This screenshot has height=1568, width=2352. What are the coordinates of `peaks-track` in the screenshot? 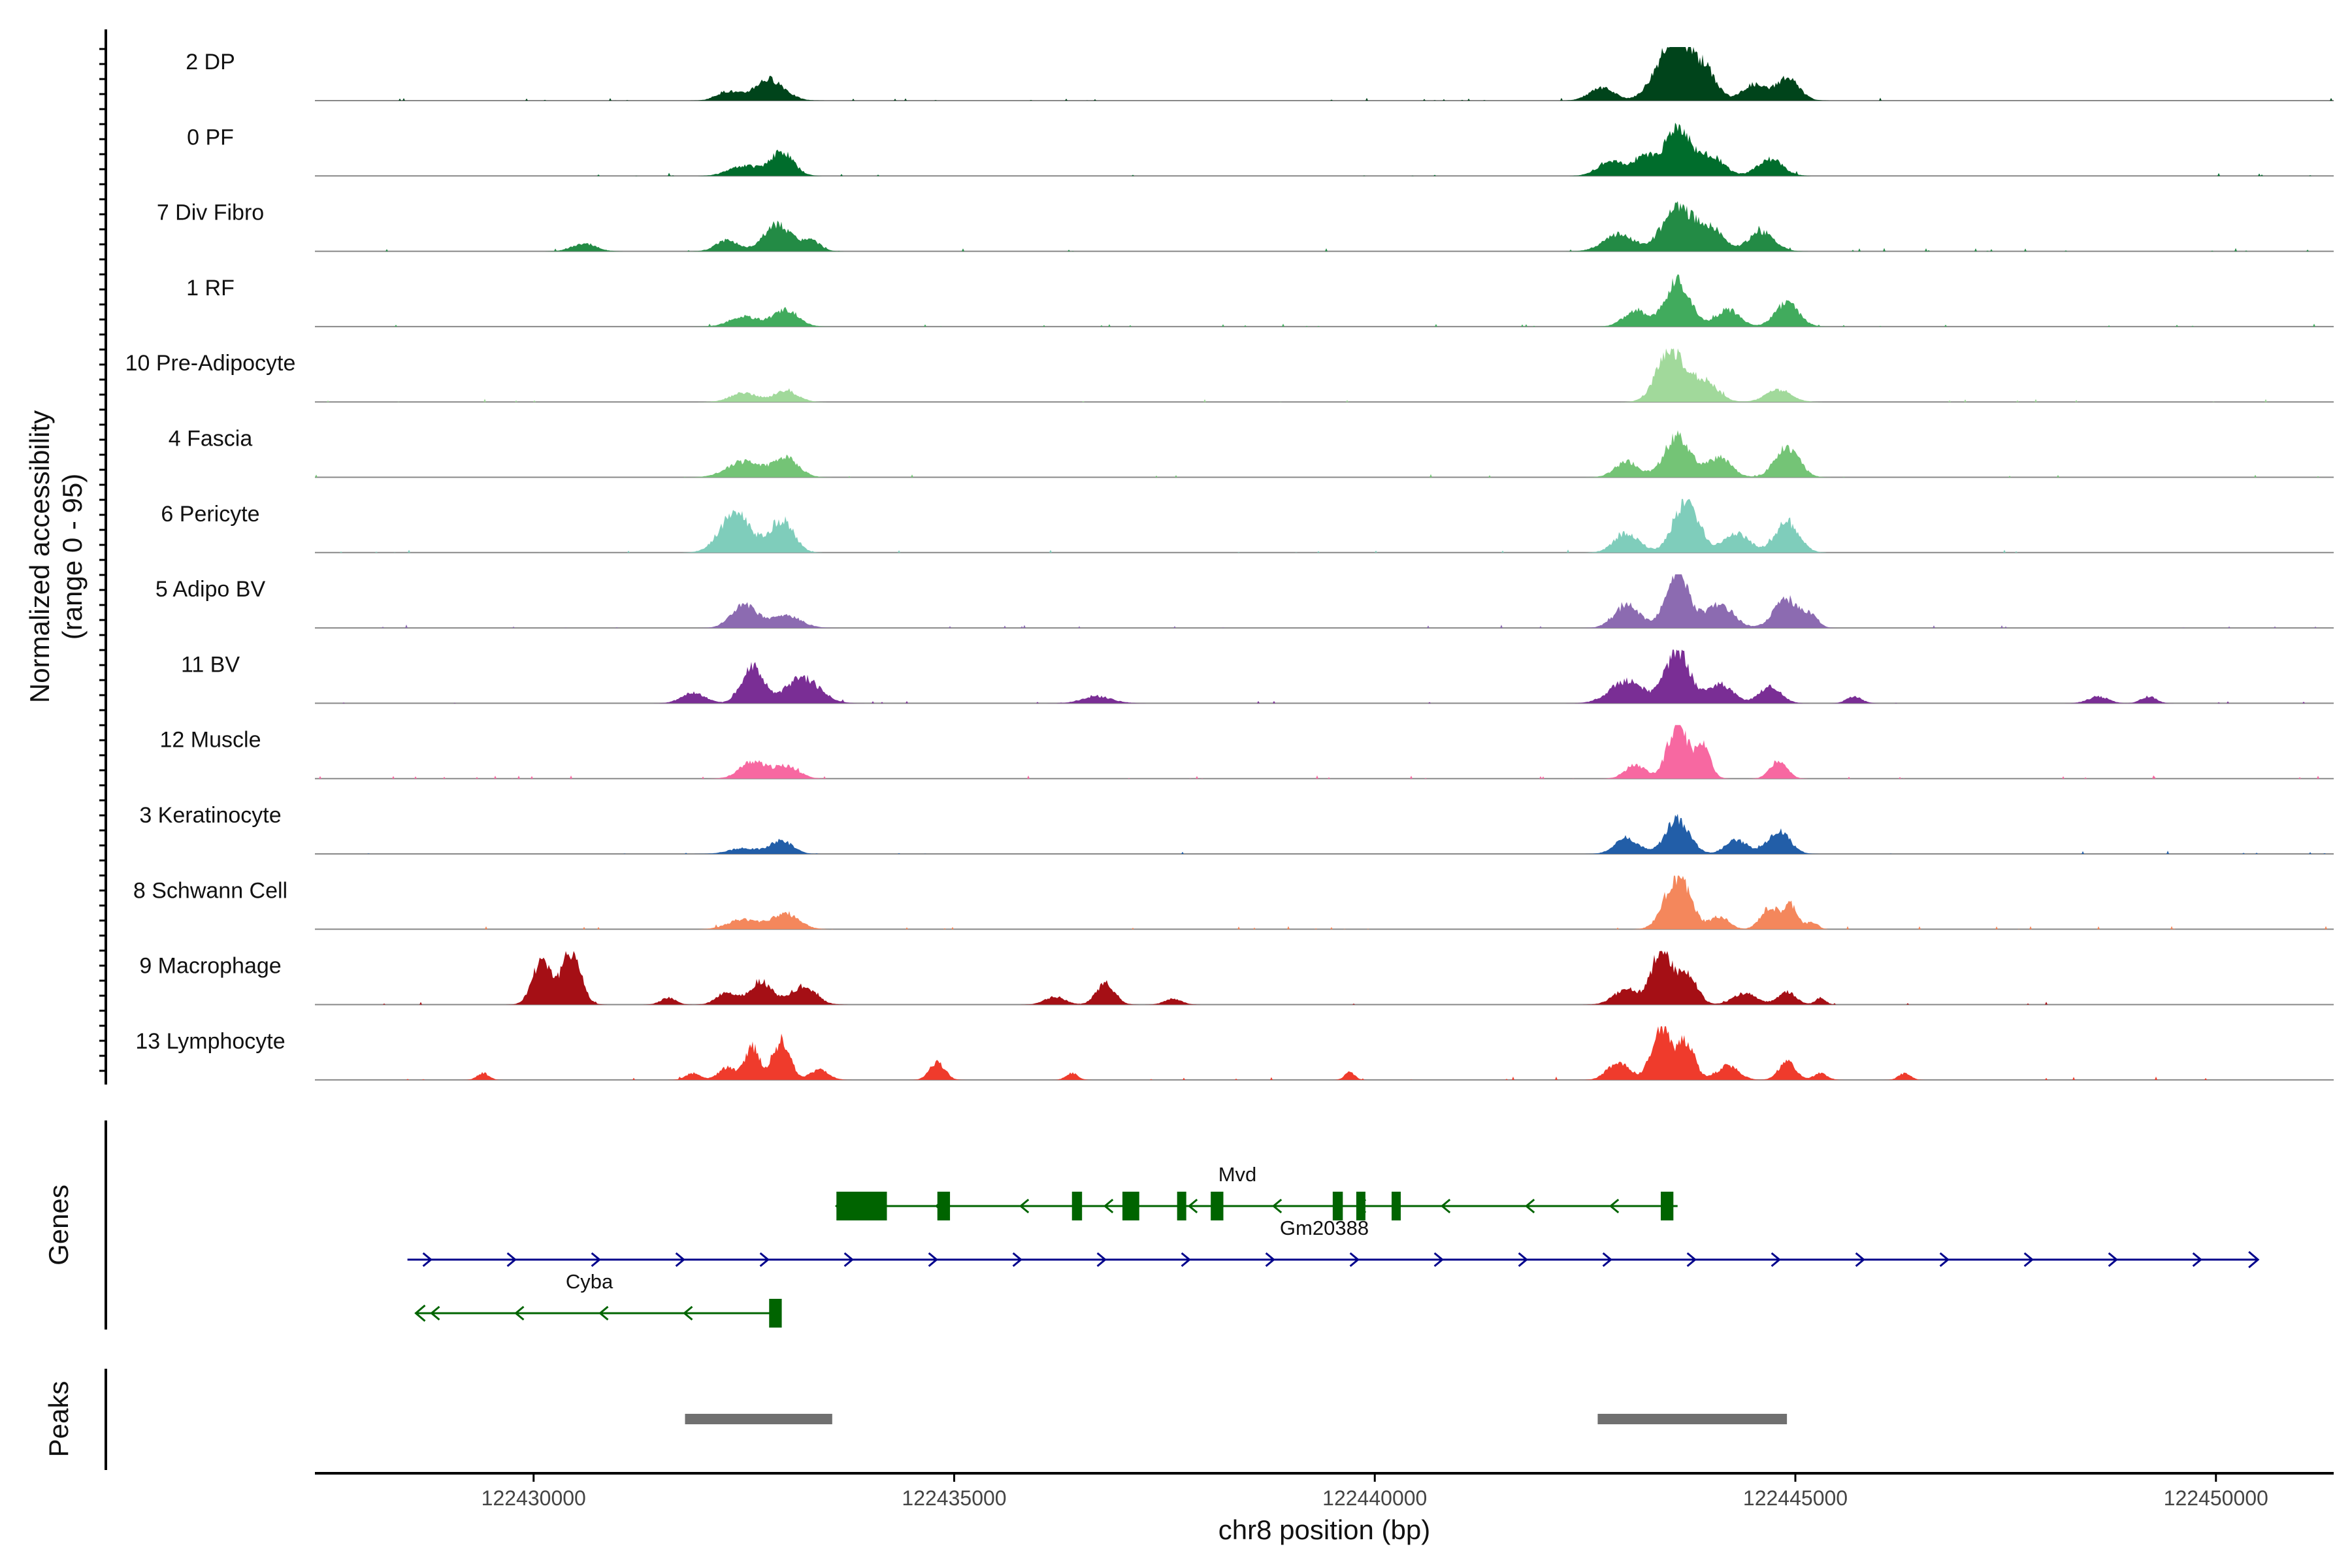 It's located at (1236, 1419).